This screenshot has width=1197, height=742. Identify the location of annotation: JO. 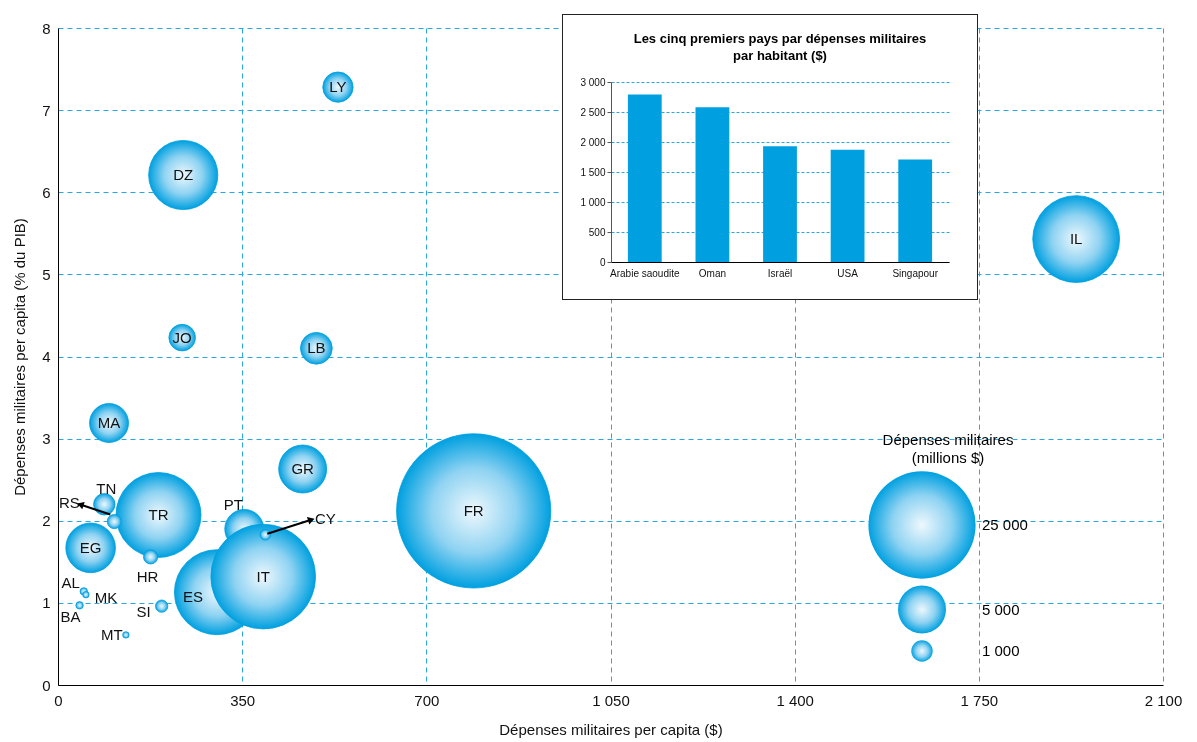
(182, 337).